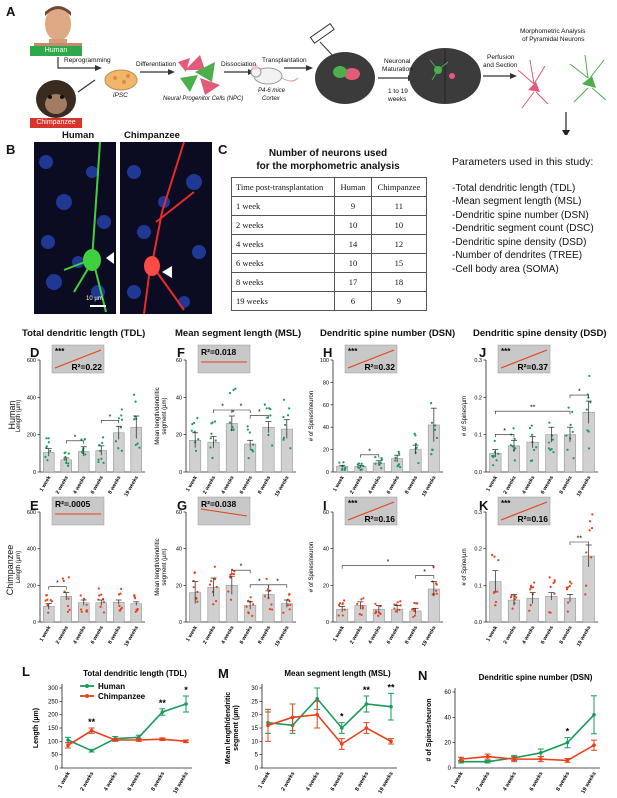 The width and height of the screenshot is (617, 798). What do you see at coordinates (53, 702) in the screenshot?
I see `y-tick-label: 250` at bounding box center [53, 702].